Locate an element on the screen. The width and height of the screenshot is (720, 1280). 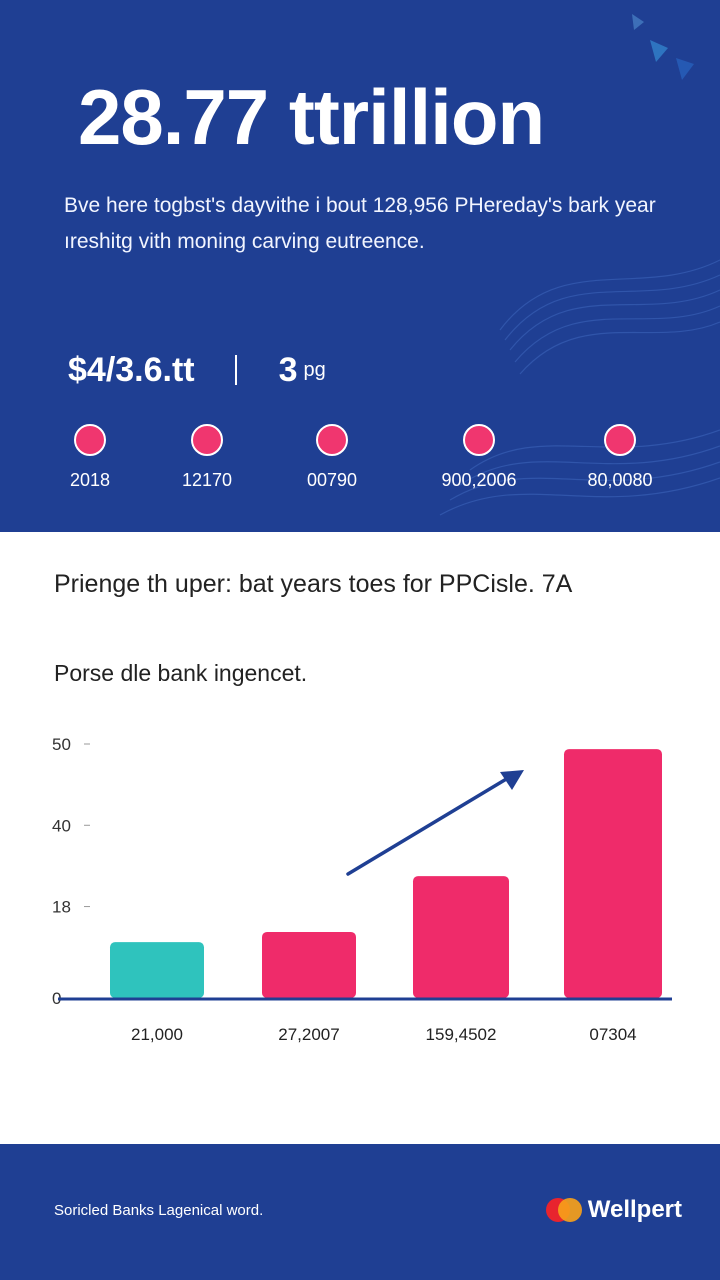
y-tick-label: 18 is located at coordinates (61, 907).